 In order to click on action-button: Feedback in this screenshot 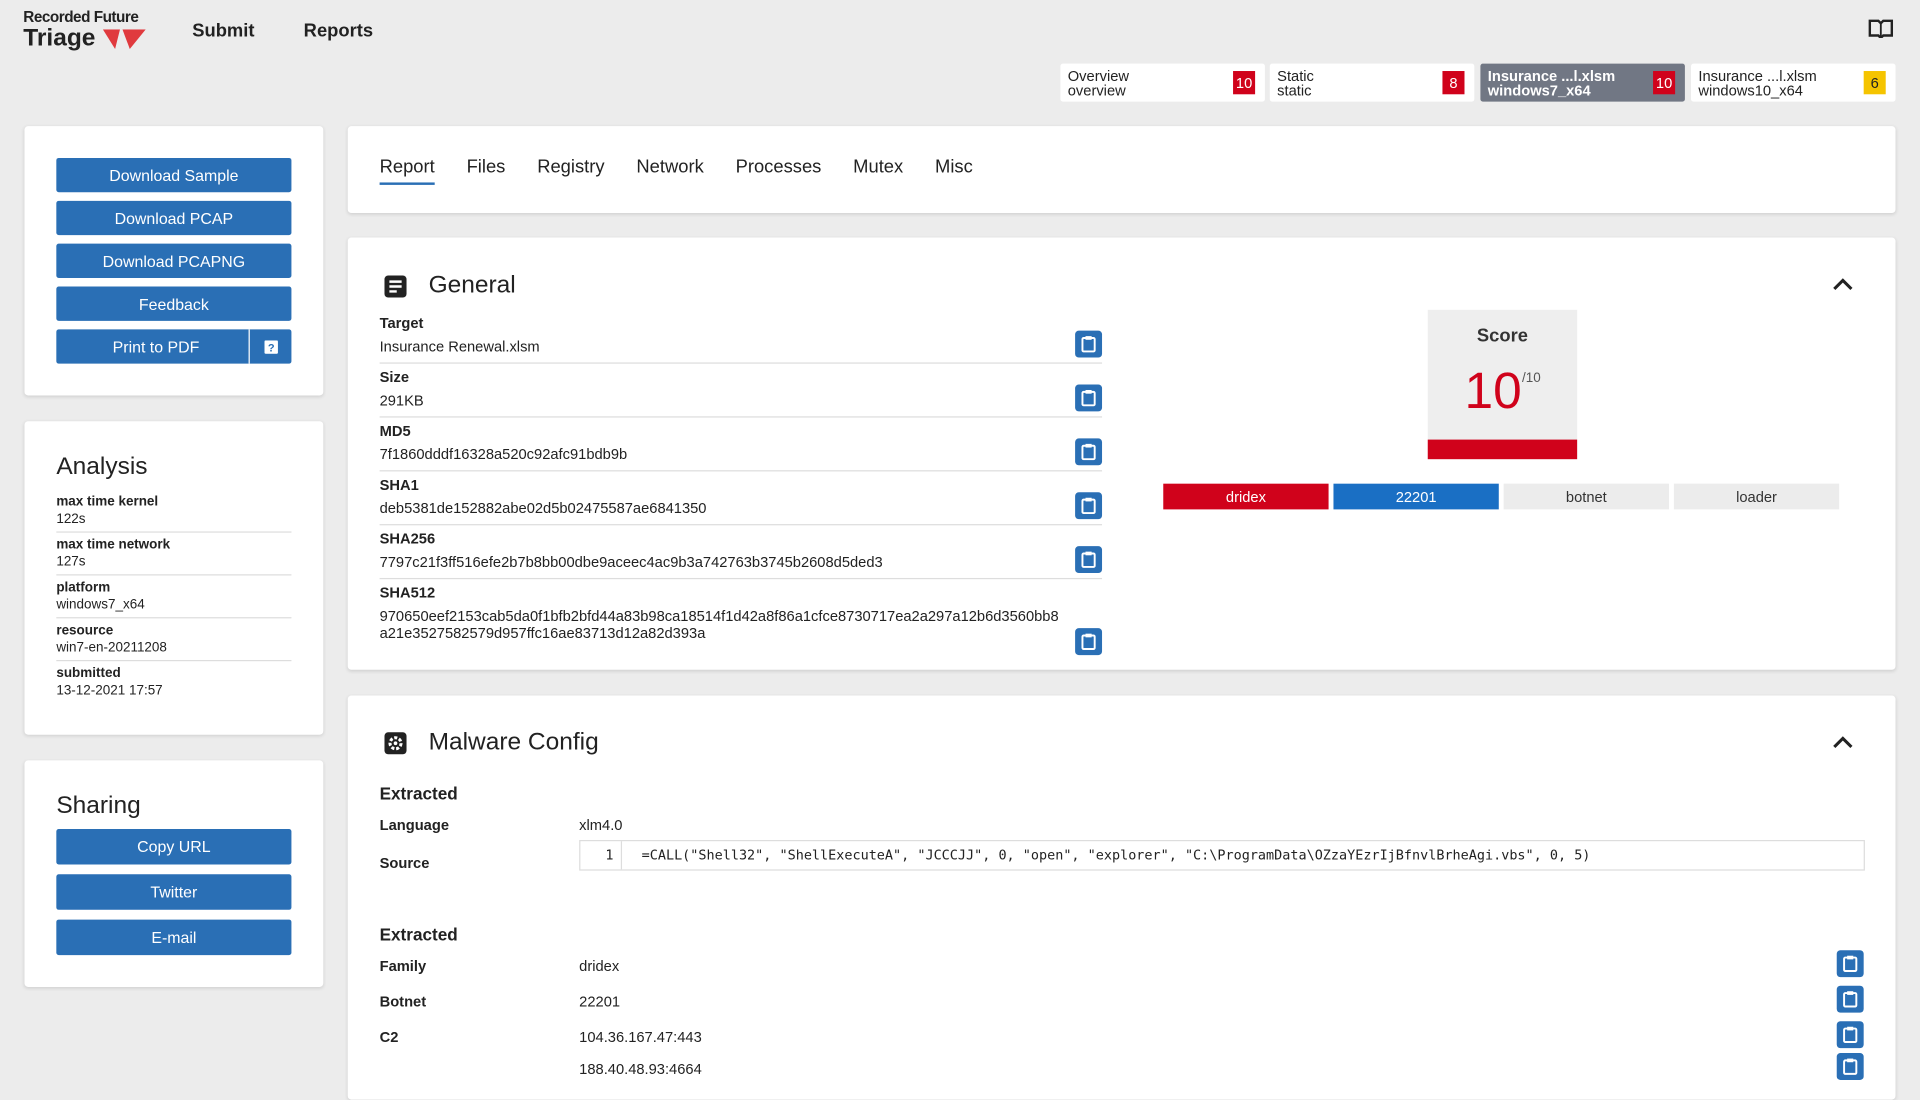, I will do `click(174, 303)`.